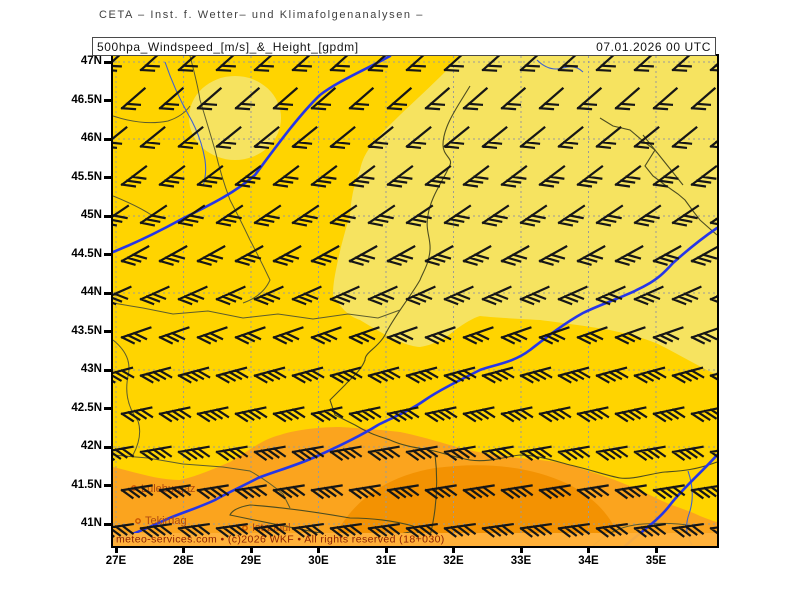 The width and height of the screenshot is (800, 600). I want to click on lat-label: 43.5N, so click(86, 330).